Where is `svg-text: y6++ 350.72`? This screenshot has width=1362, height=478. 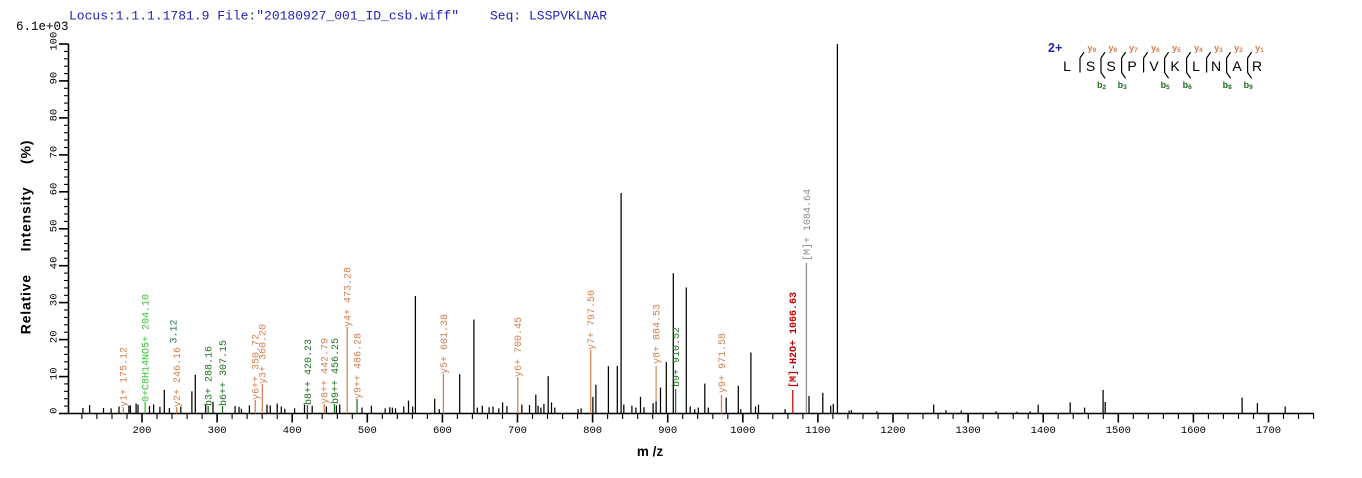
svg-text: y6++ 350.72 is located at coordinates (257, 367).